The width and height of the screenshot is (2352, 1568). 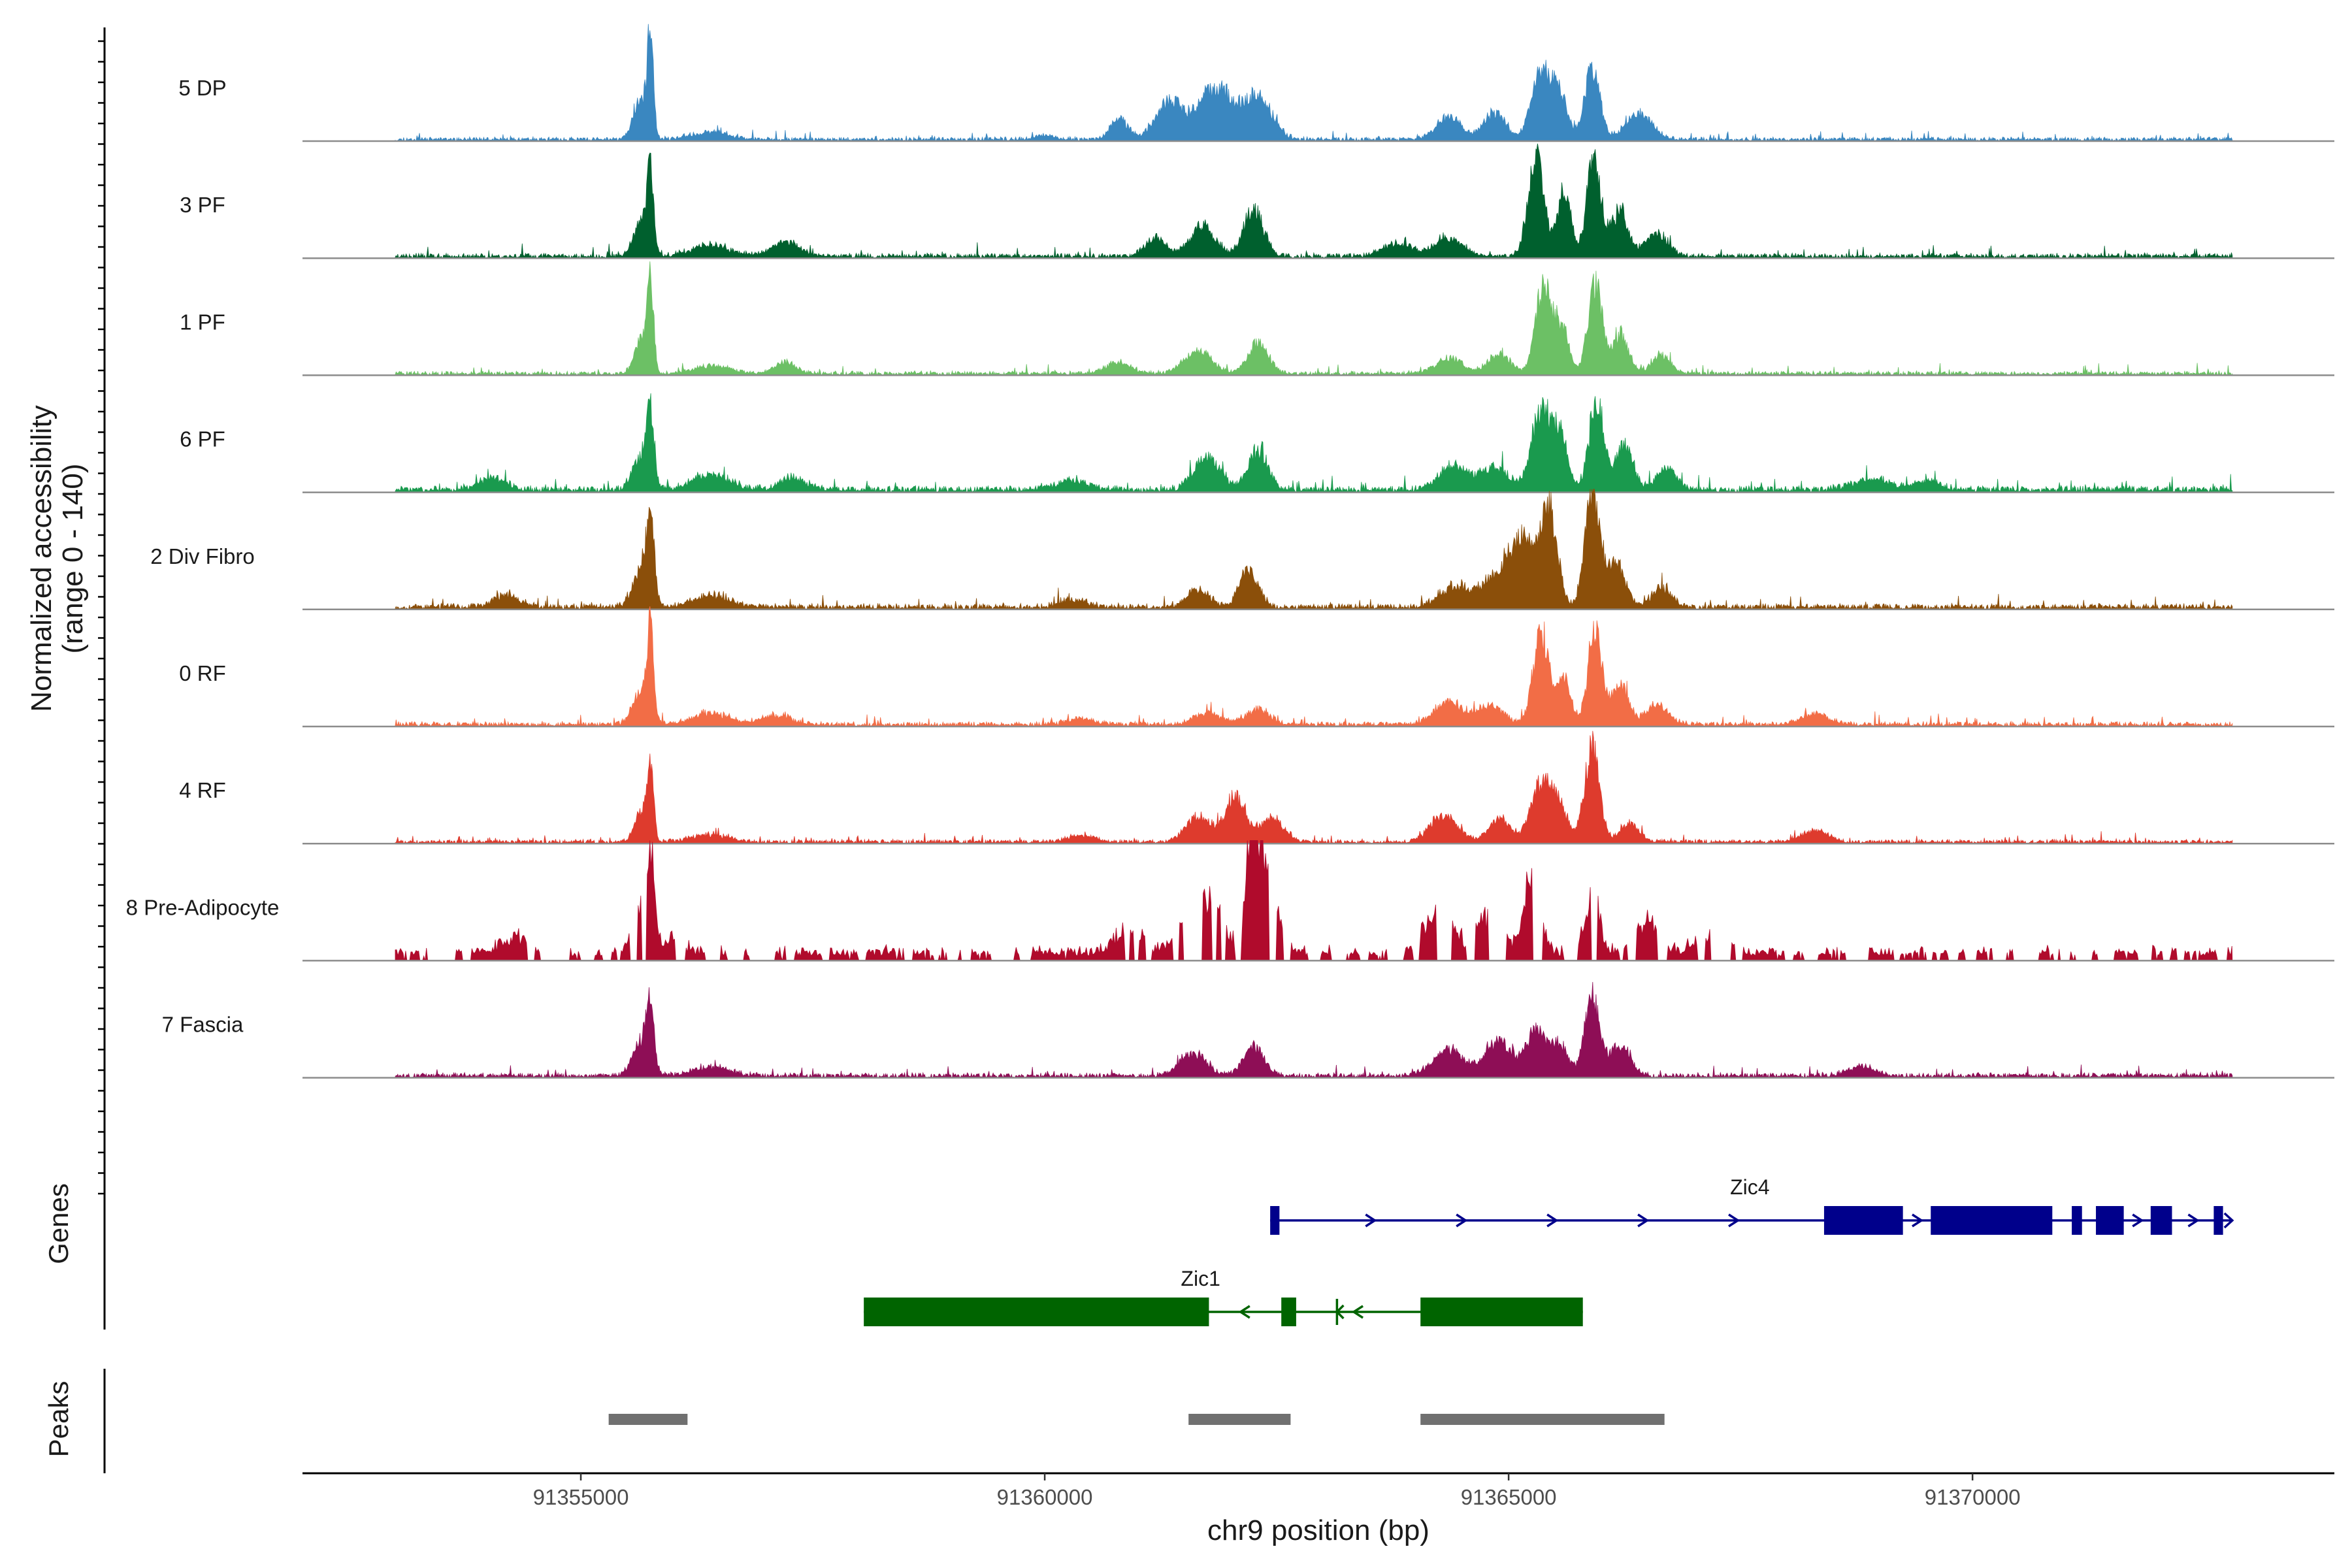 I want to click on gene-label: Zic1, so click(x=1200, y=1278).